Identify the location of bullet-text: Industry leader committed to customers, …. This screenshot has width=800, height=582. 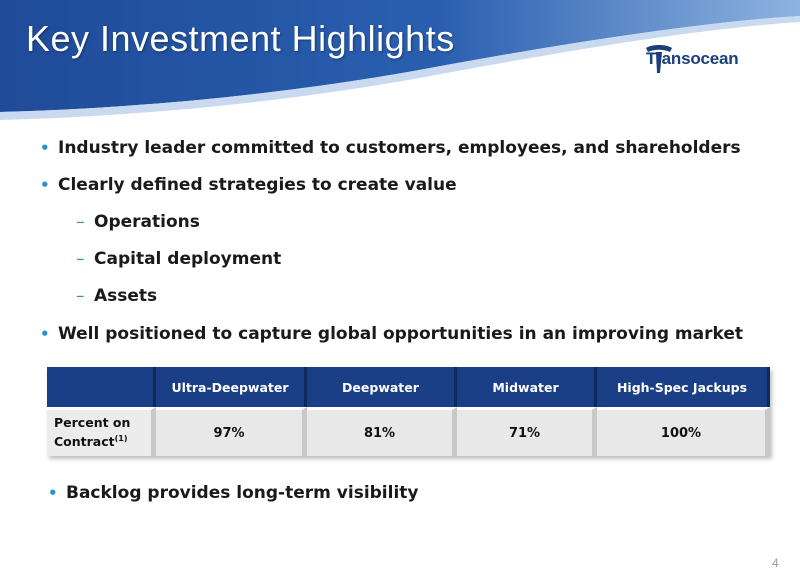
(399, 148).